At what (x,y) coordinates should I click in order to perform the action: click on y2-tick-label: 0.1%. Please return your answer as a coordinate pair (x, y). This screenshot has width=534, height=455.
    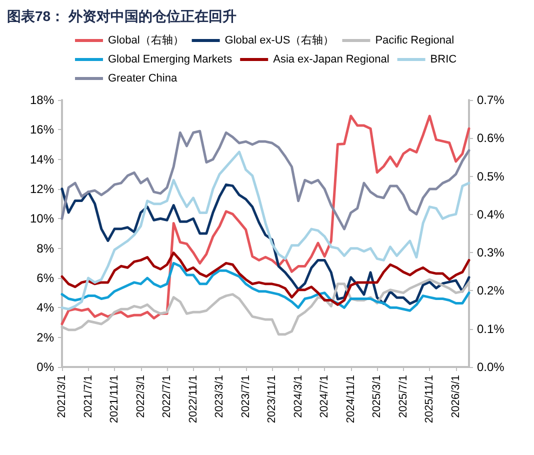
    Looking at the image, I should click on (491, 329).